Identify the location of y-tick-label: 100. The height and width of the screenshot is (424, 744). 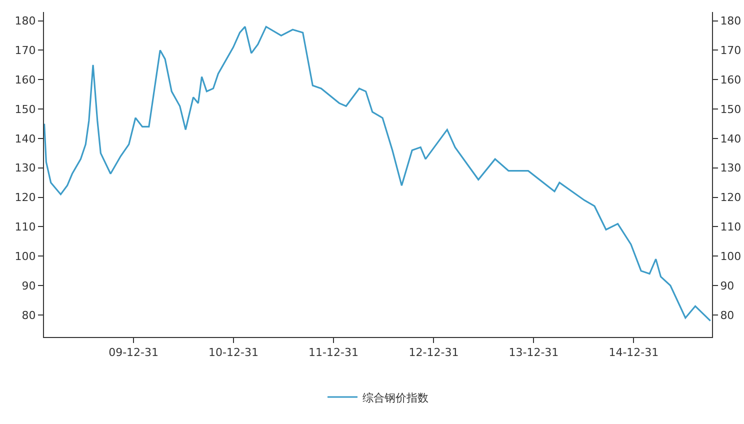
(25, 256).